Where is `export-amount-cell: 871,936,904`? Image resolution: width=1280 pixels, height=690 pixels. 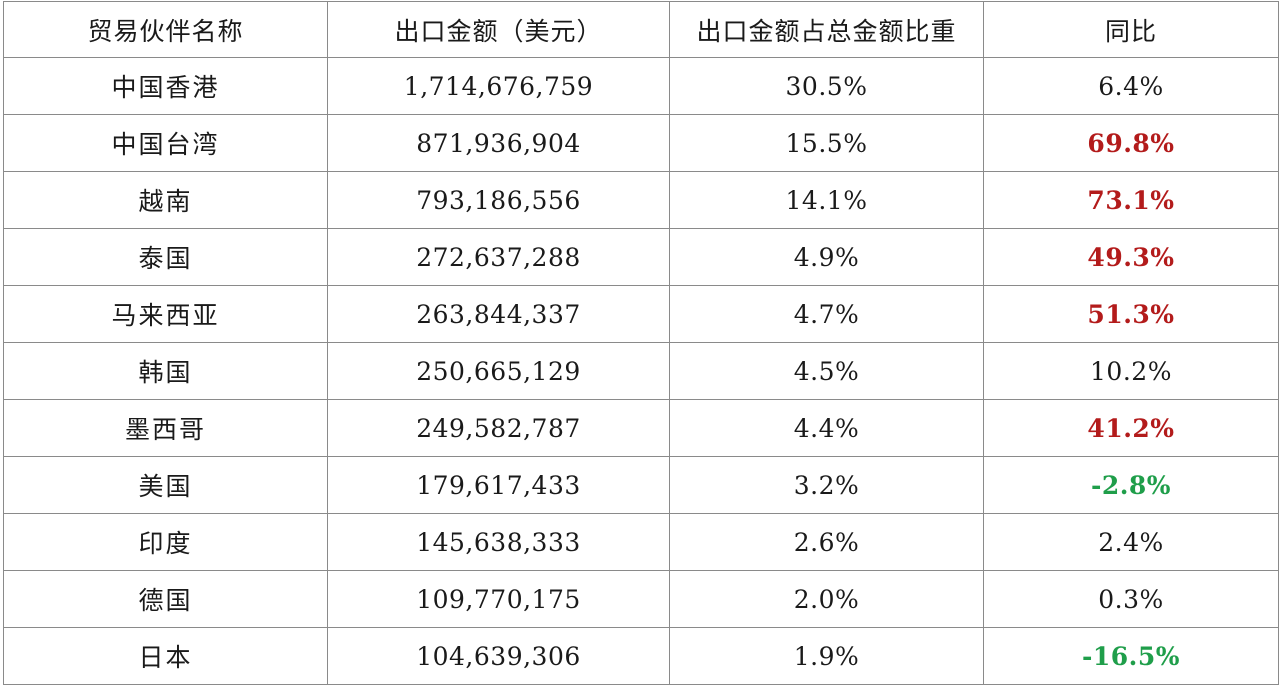 export-amount-cell: 871,936,904 is located at coordinates (498, 143).